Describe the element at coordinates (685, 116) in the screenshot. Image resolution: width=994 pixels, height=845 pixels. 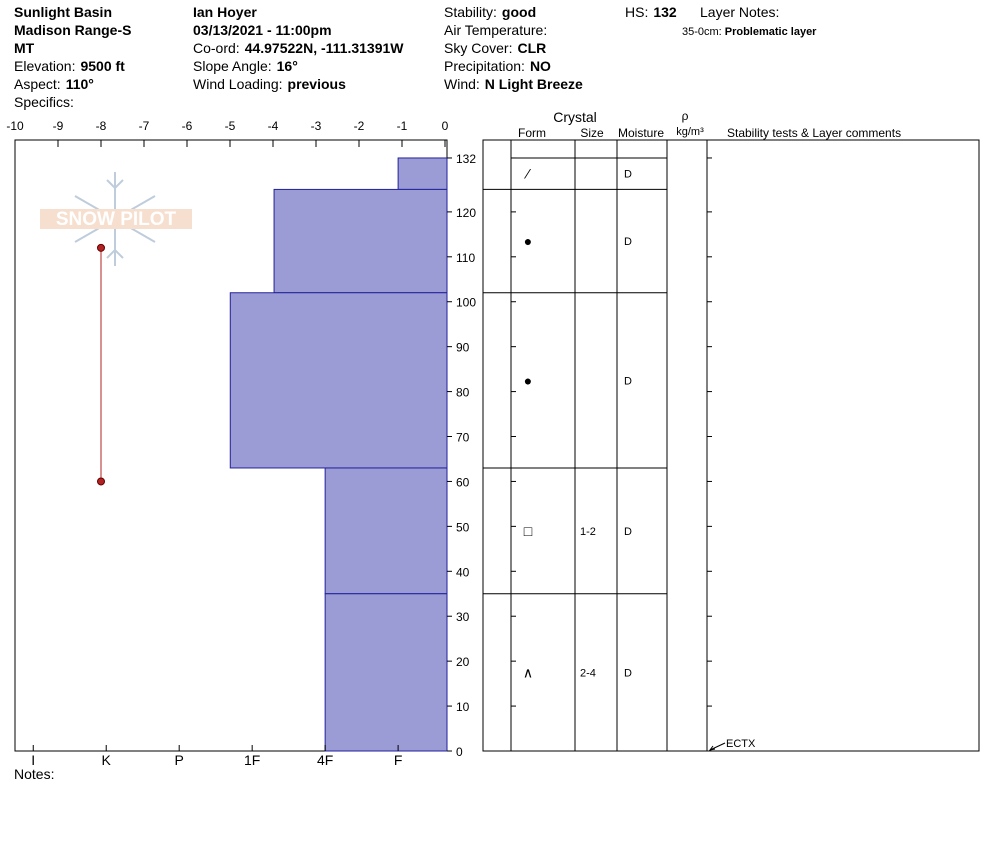
I see `table-header: ρ` at that location.